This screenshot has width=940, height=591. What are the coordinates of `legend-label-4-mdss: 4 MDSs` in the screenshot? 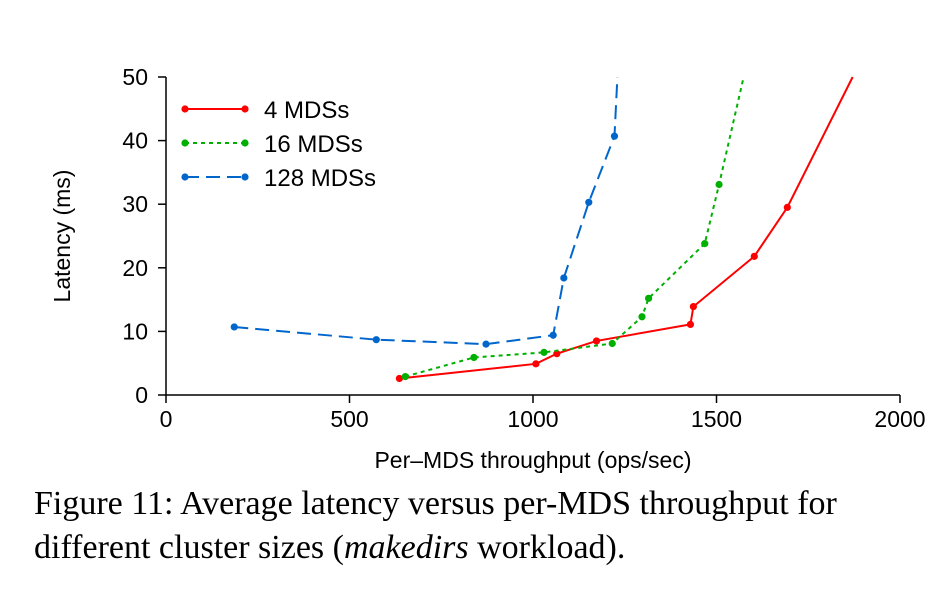 It's located at (306, 110).